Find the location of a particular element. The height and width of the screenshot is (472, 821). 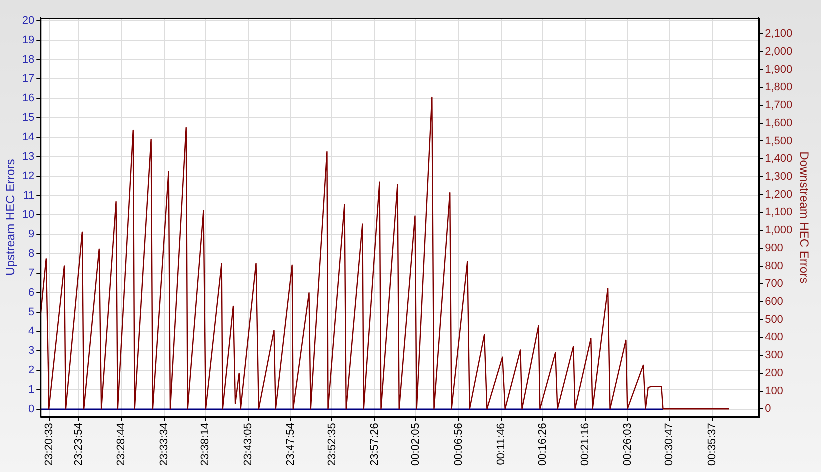

y-tick-label: 15 is located at coordinates (28, 118).